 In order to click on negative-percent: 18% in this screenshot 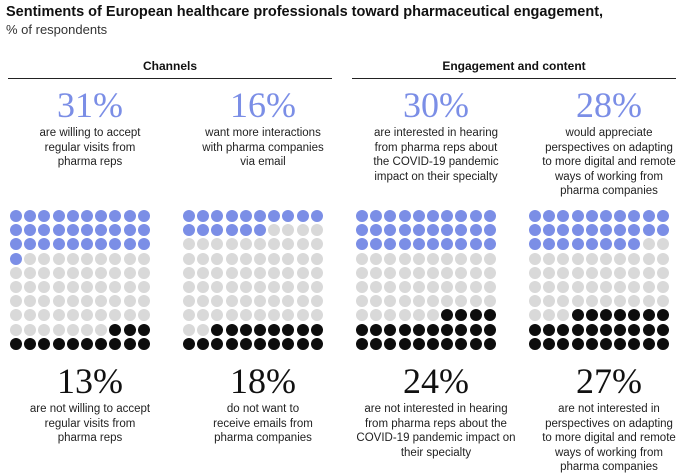, I will do `click(263, 381)`.